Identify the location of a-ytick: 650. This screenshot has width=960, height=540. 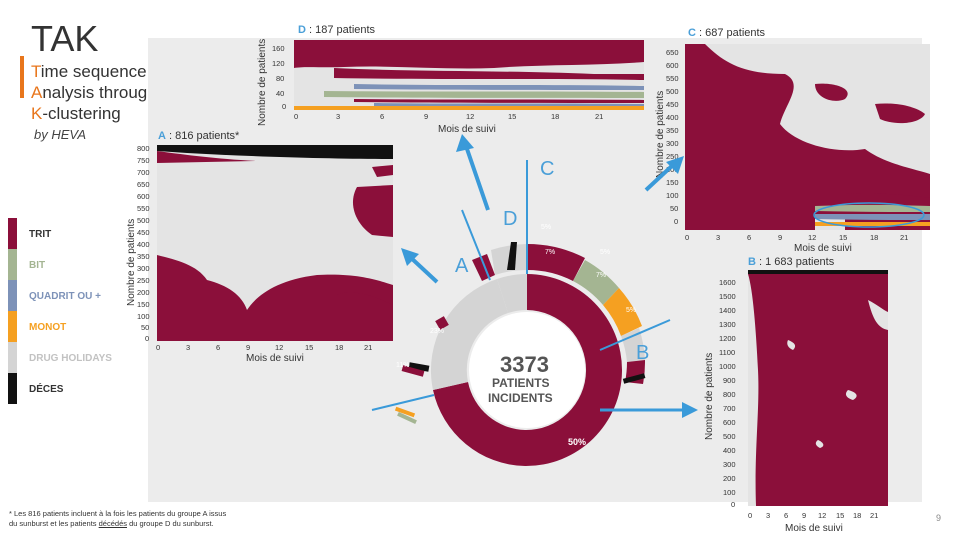
(143, 184).